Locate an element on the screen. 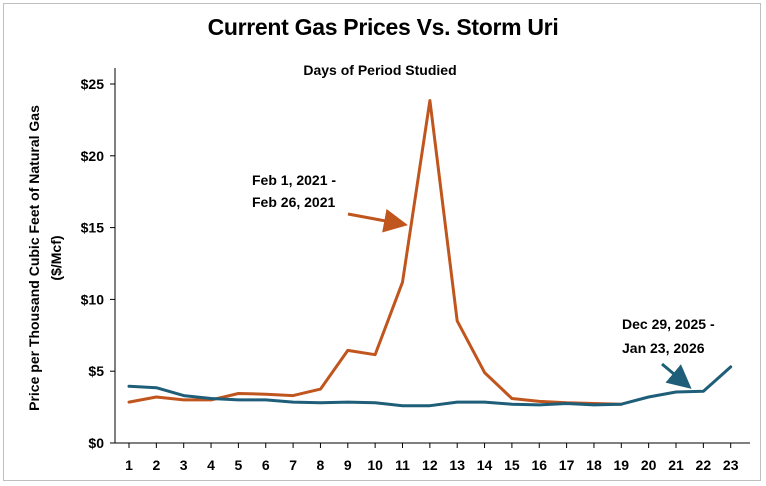 The width and height of the screenshot is (766, 486). x-tick-label: 21 is located at coordinates (676, 465).